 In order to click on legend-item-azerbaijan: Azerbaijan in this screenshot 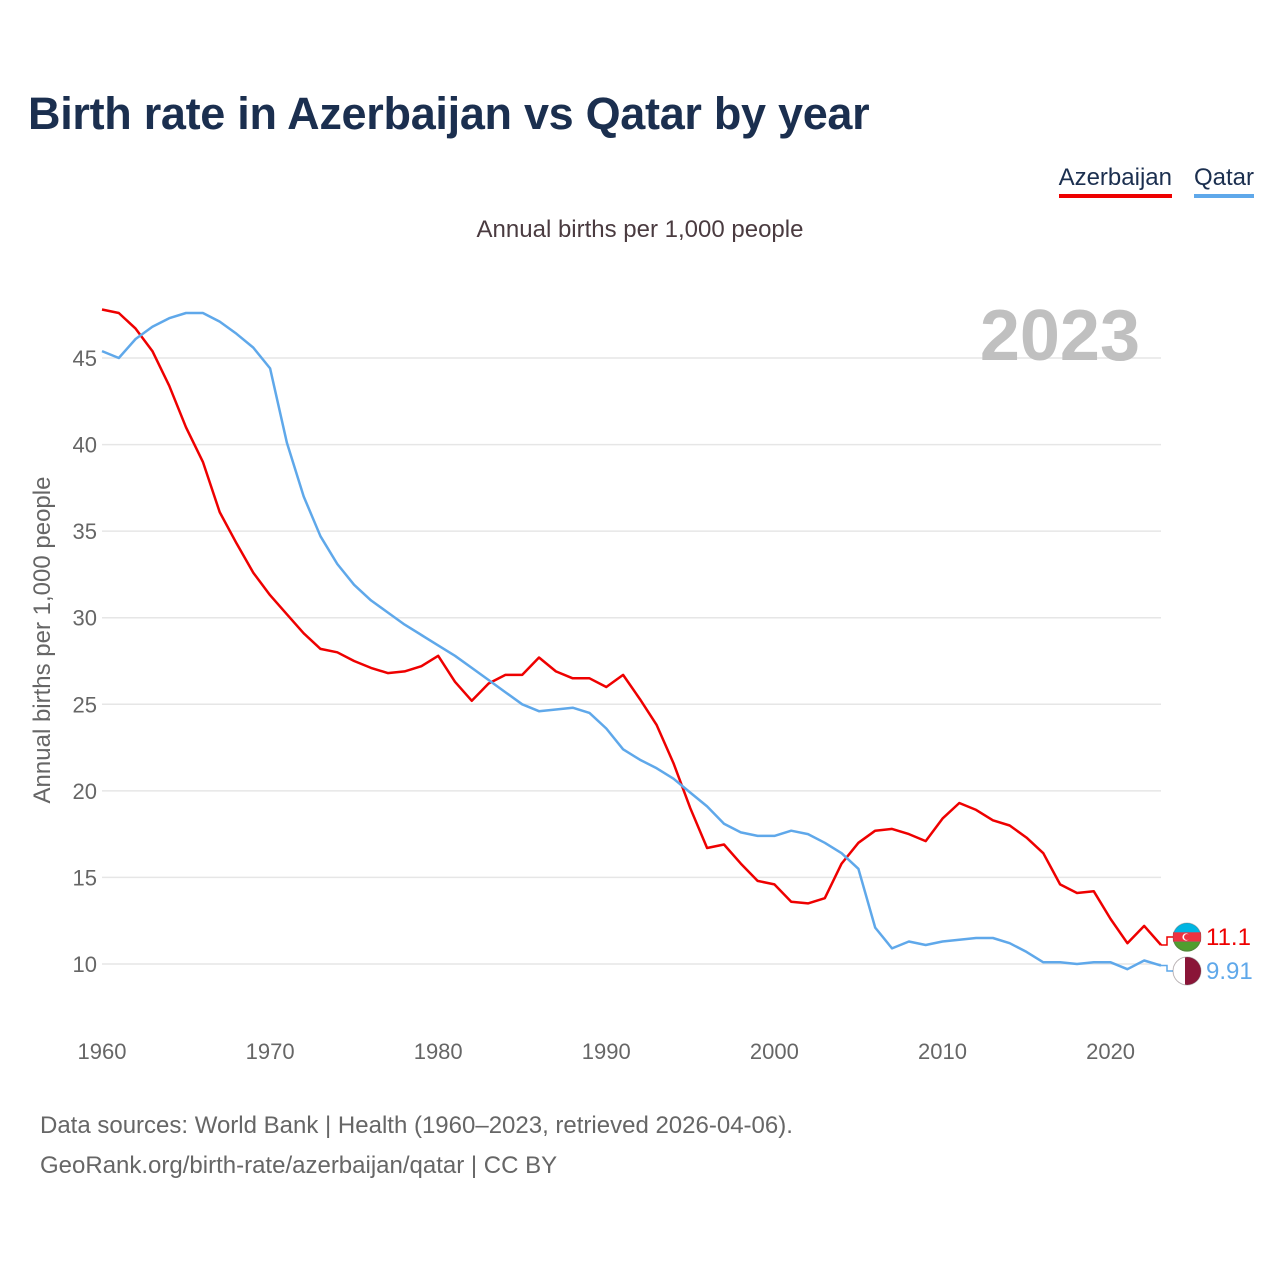, I will do `click(1115, 181)`.